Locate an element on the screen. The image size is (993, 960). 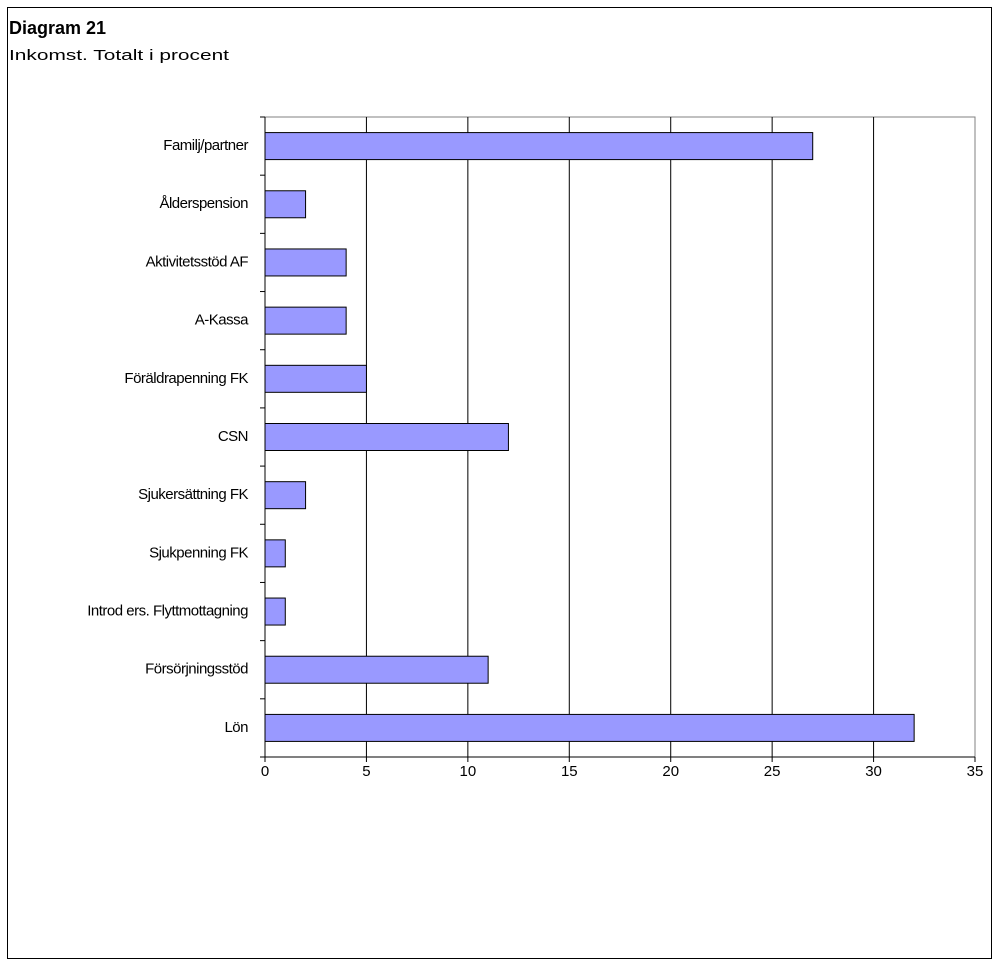
y-tick-label: Familj/partner is located at coordinates (205, 145).